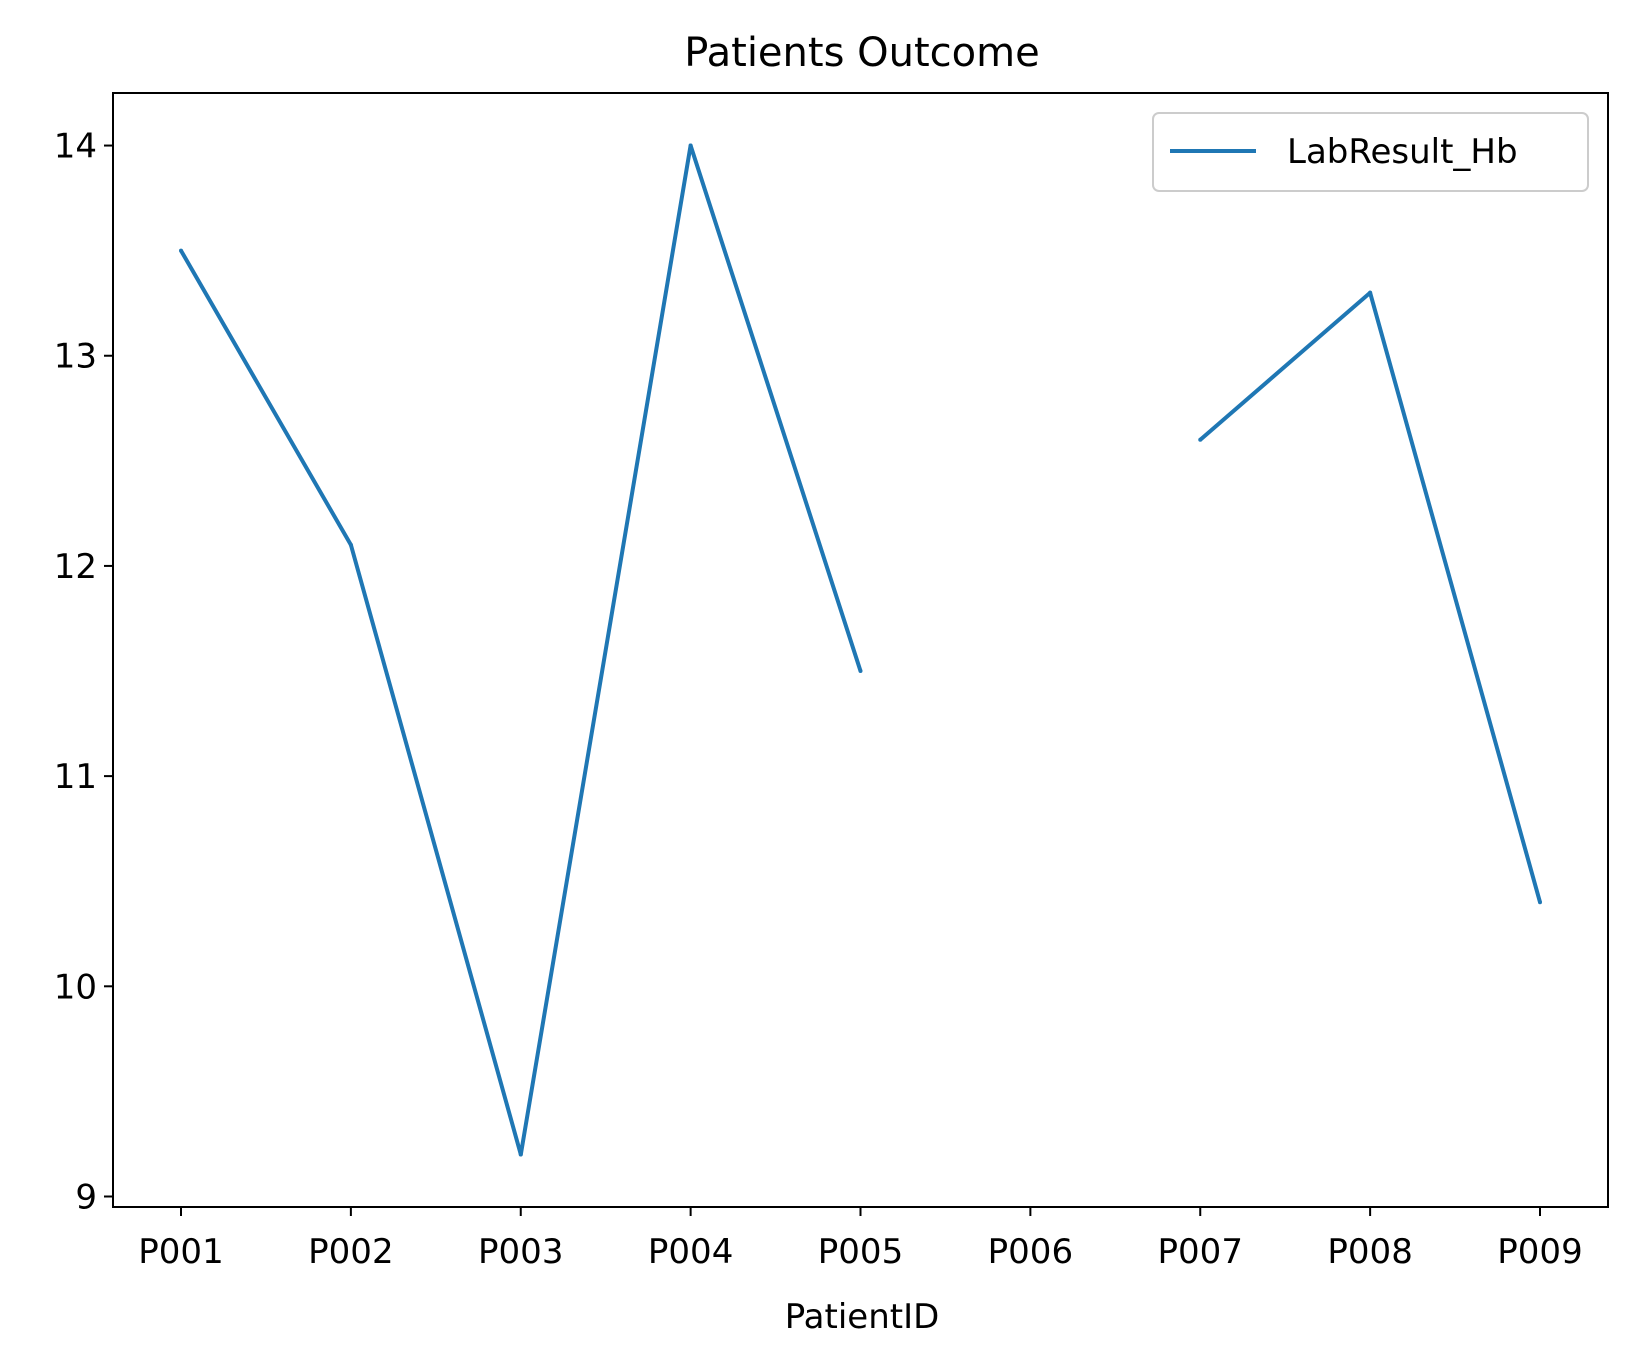 This screenshot has height=1361, width=1630. What do you see at coordinates (75, 147) in the screenshot?
I see `y-tick-label: 14` at bounding box center [75, 147].